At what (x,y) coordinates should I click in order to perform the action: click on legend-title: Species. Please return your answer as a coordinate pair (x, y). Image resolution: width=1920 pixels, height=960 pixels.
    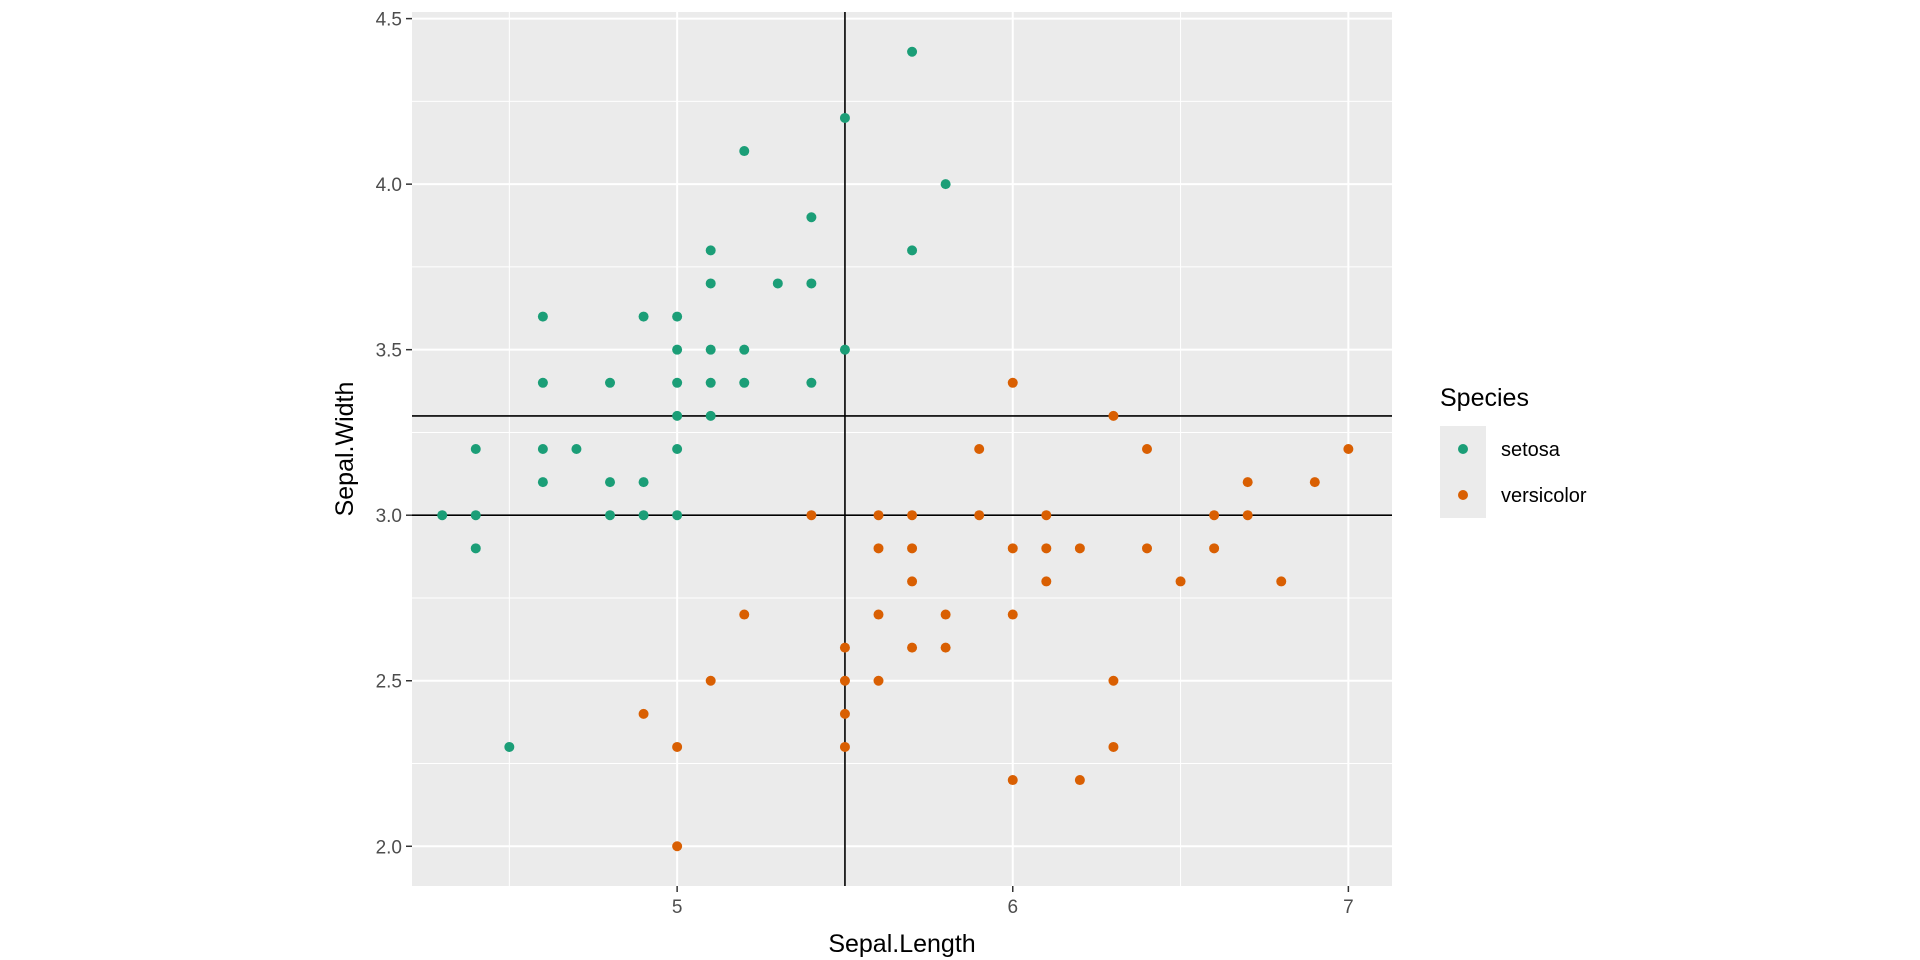
    Looking at the image, I should click on (1484, 398).